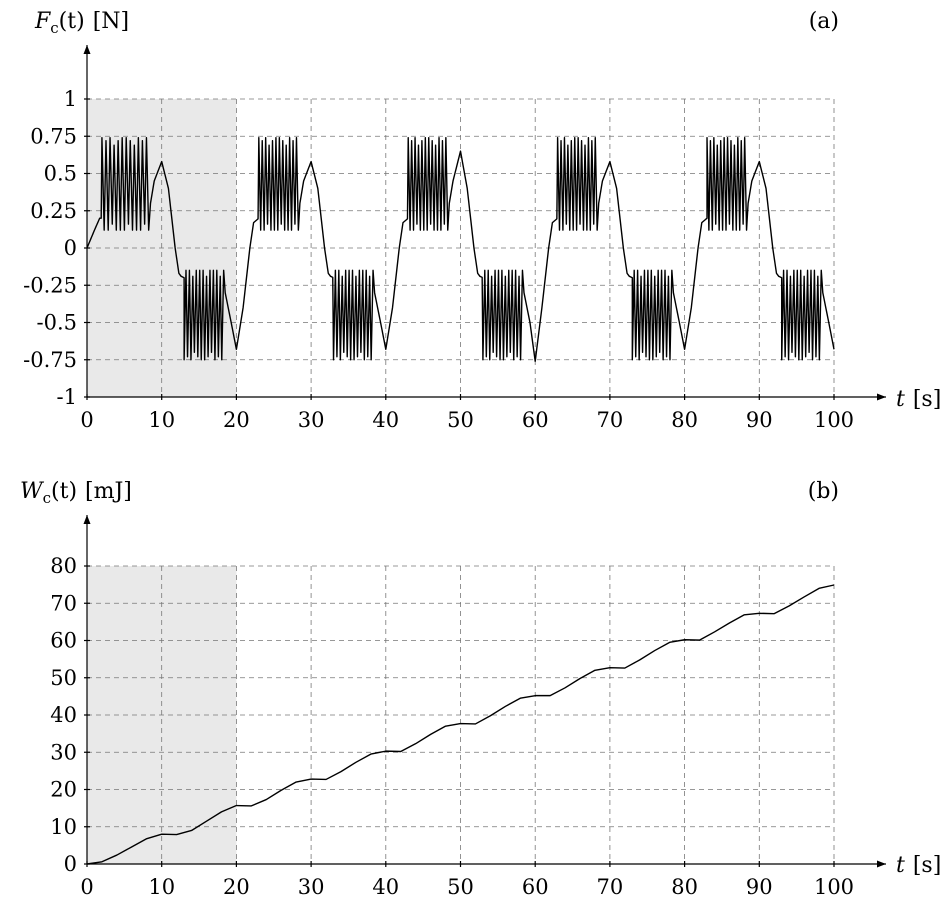 The image size is (945, 904). I want to click on y-tick-label: 50, so click(63, 678).